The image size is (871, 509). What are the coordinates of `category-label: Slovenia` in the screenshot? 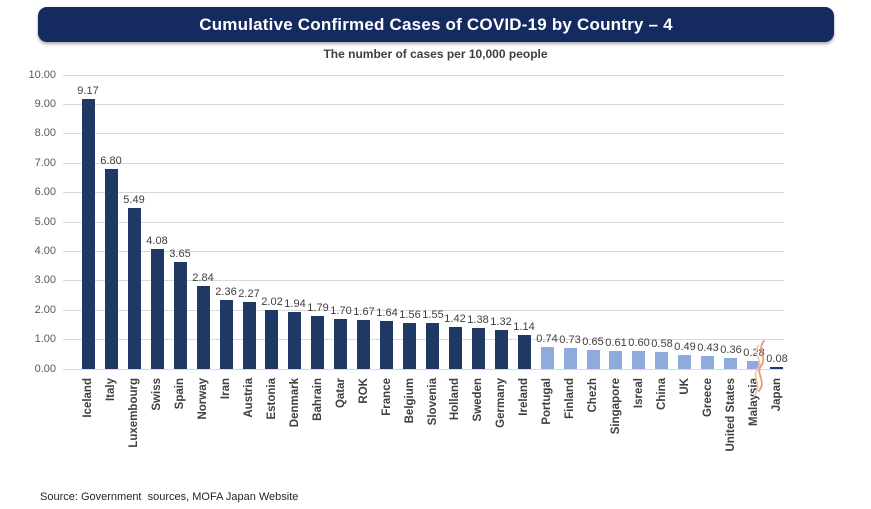 It's located at (433, 402).